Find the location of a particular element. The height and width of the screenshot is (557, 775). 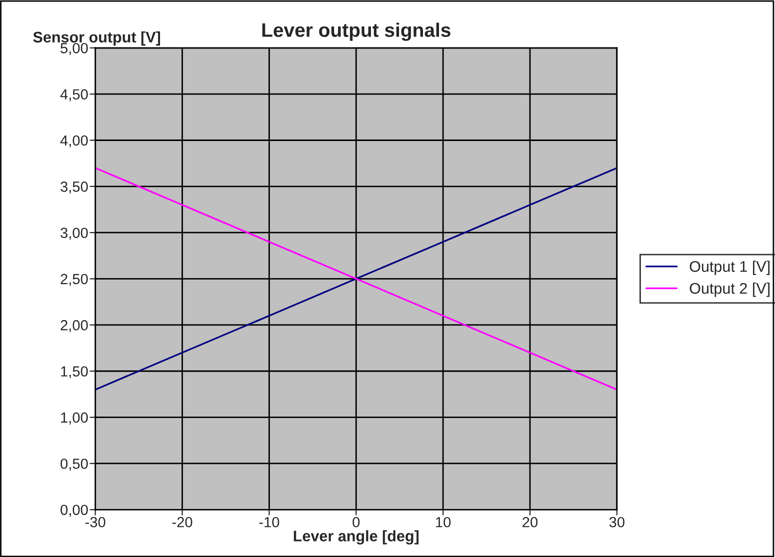

legend-label: Output 1 [V] is located at coordinates (730, 267).